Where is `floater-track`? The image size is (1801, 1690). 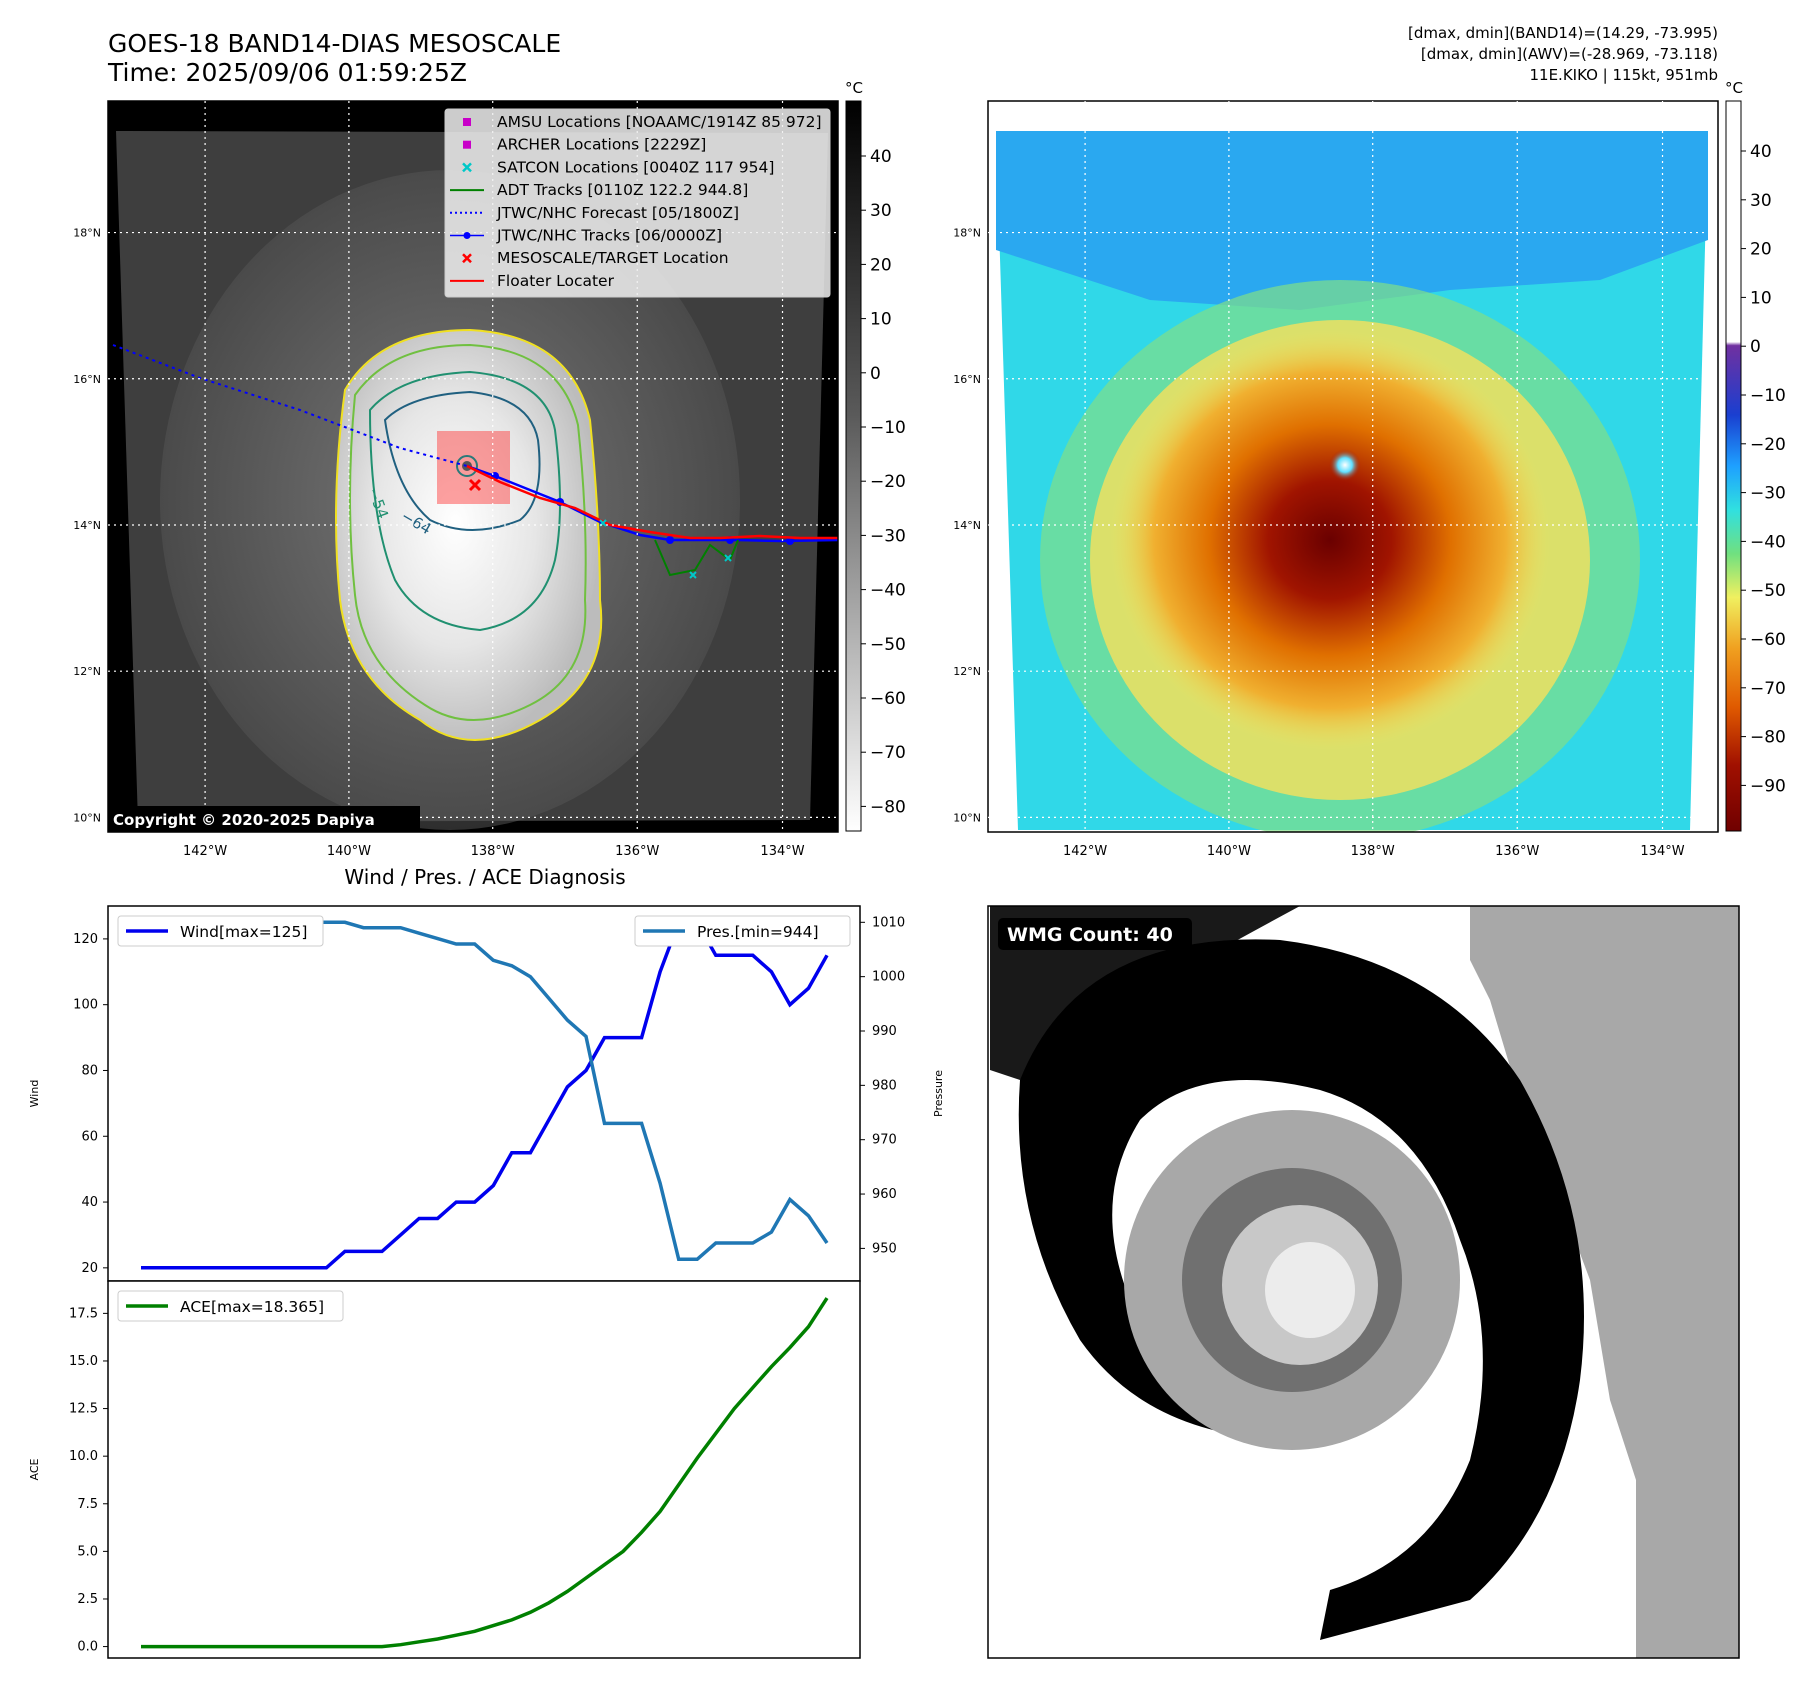
floater-track is located at coordinates (652, 502).